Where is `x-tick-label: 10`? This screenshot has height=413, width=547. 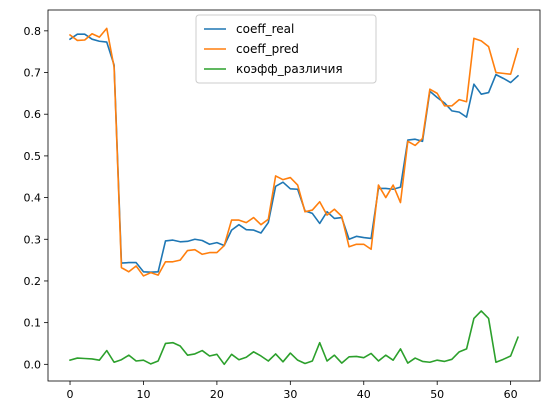
x-tick-label: 10 is located at coordinates (143, 394).